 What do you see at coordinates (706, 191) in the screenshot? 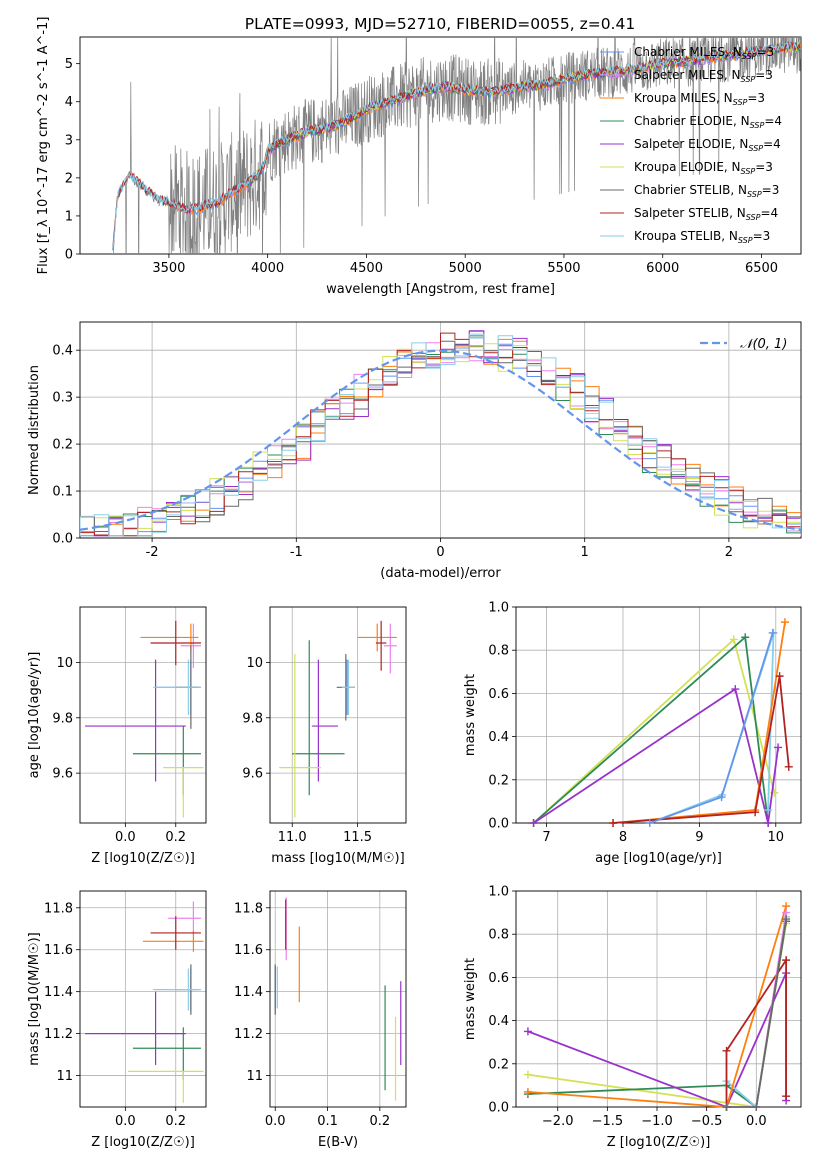
I see `legend-entry: Chabrier STELIB, NSSP=3` at bounding box center [706, 191].